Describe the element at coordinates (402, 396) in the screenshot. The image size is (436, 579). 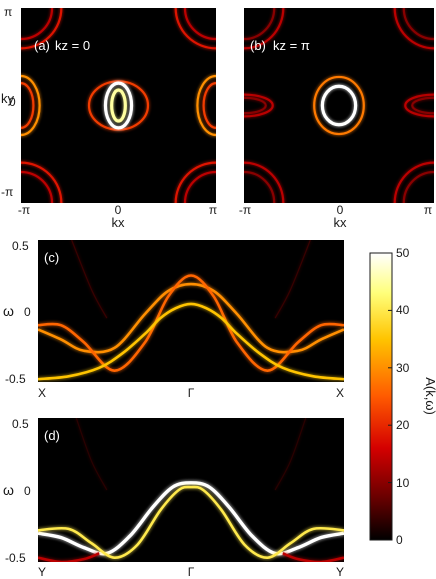
I see `colorbar: 50 40 30 20 10 0 A(k,ω)` at that location.